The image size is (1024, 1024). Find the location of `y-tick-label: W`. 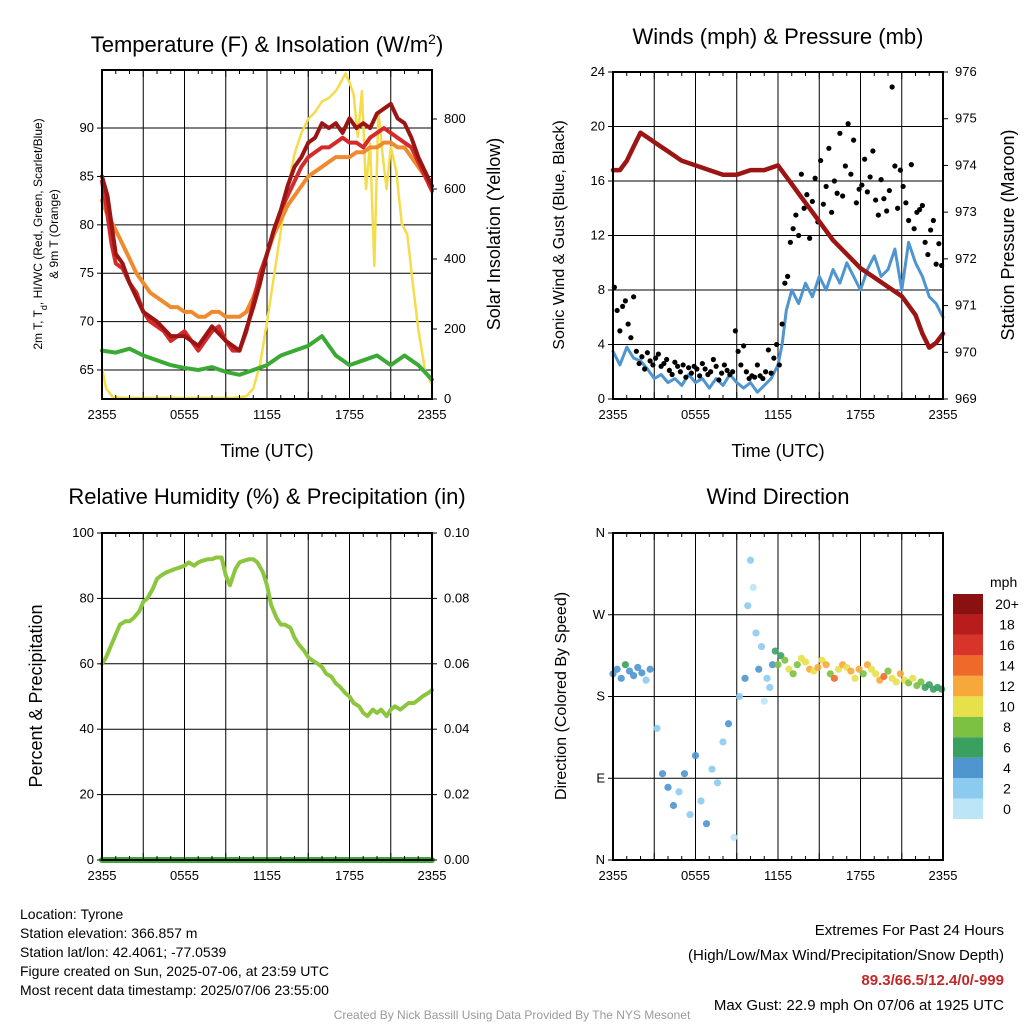

y-tick-label: W is located at coordinates (599, 614).